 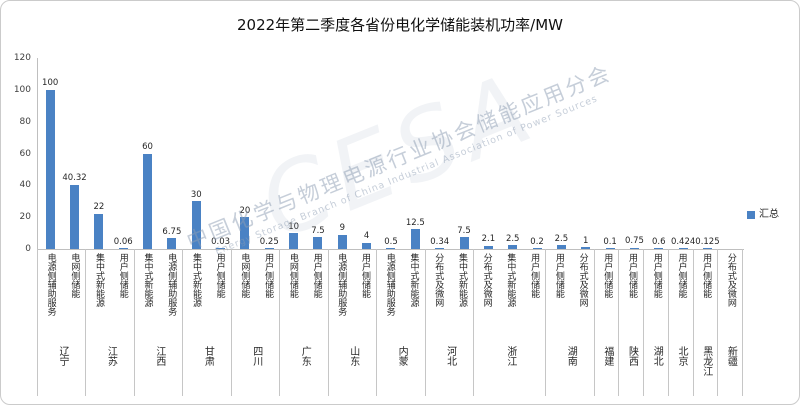 I want to click on bar-value-label: 0.5, so click(x=391, y=241).